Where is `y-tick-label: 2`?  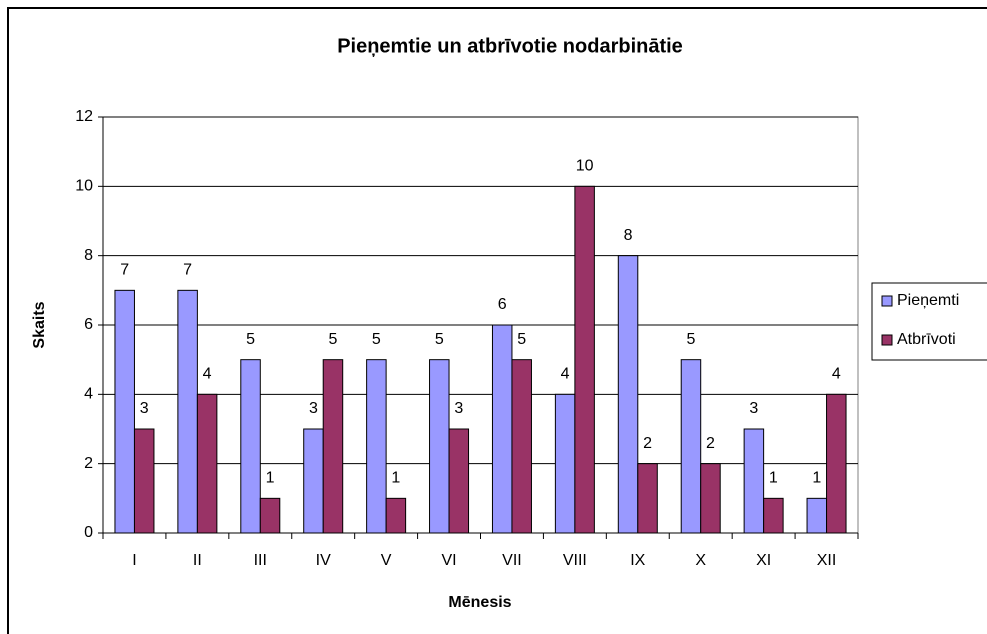 y-tick-label: 2 is located at coordinates (88, 463).